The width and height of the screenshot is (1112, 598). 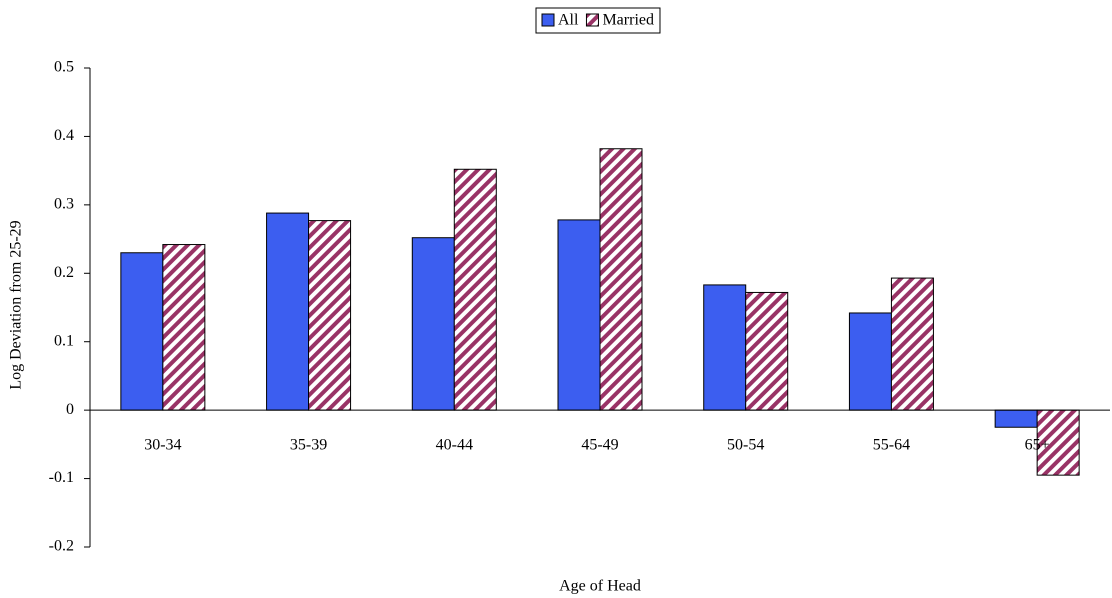 I want to click on x-tick-label: 55-64, so click(x=891, y=445).